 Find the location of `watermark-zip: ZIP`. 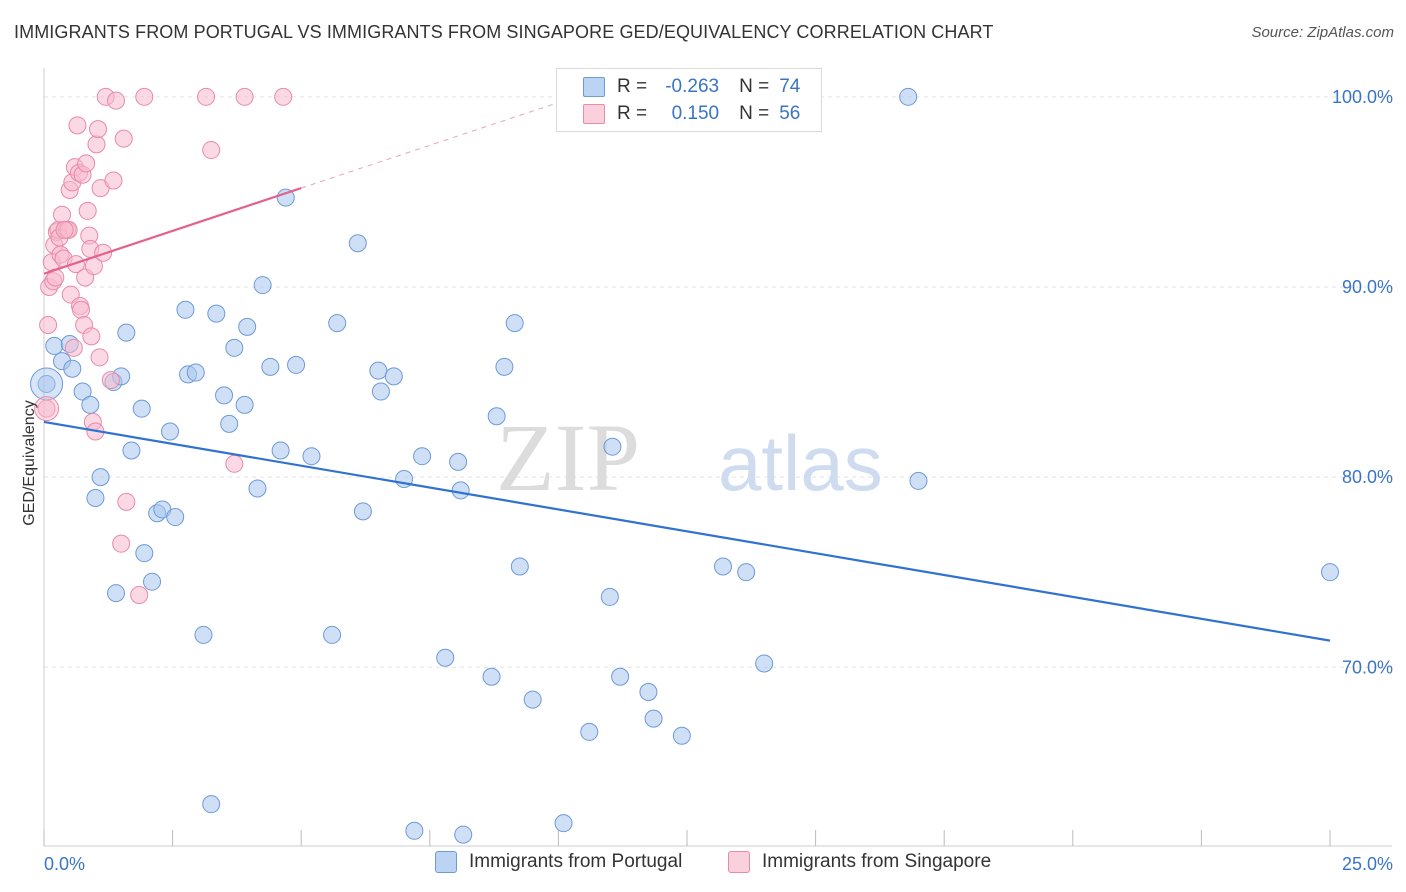

watermark-zip: ZIP is located at coordinates (568, 457).